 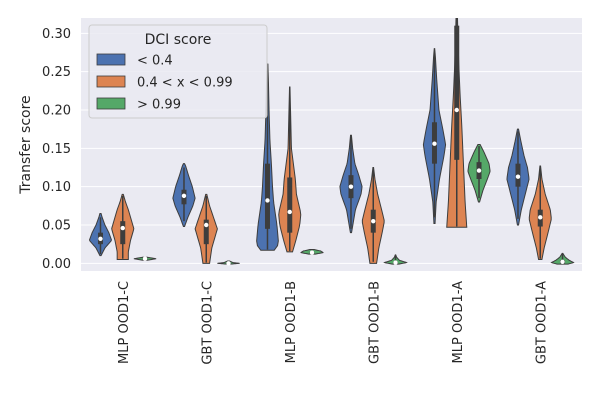 What do you see at coordinates (374, 322) in the screenshot?
I see `x-tick-label: GBT OOD1-B` at bounding box center [374, 322].